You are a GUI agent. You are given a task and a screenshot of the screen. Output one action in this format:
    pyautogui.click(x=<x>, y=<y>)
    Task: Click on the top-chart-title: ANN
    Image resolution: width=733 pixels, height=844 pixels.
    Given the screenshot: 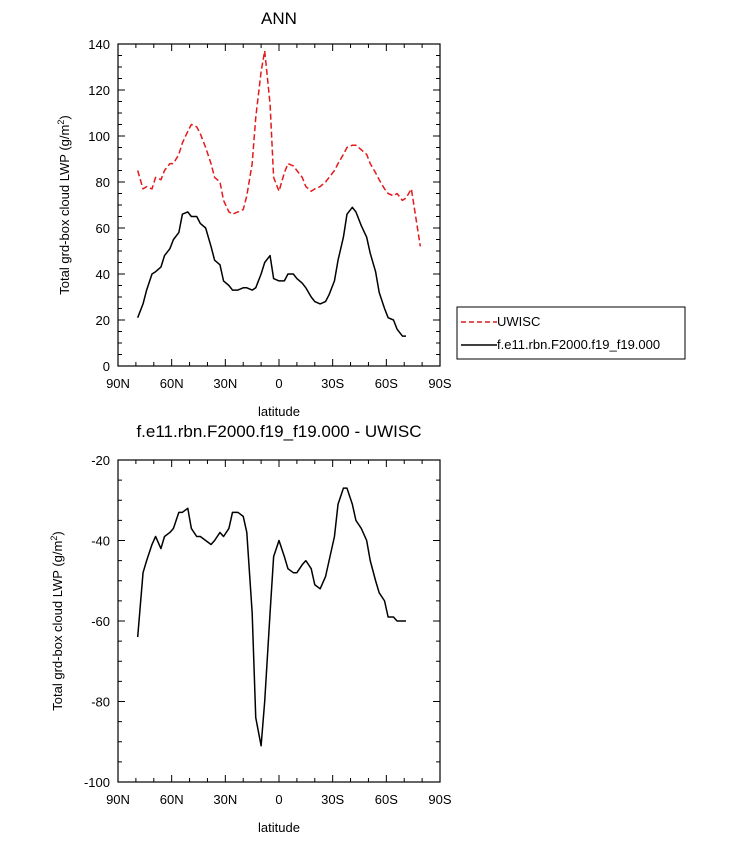 What is the action you would take?
    pyautogui.click(x=279, y=18)
    